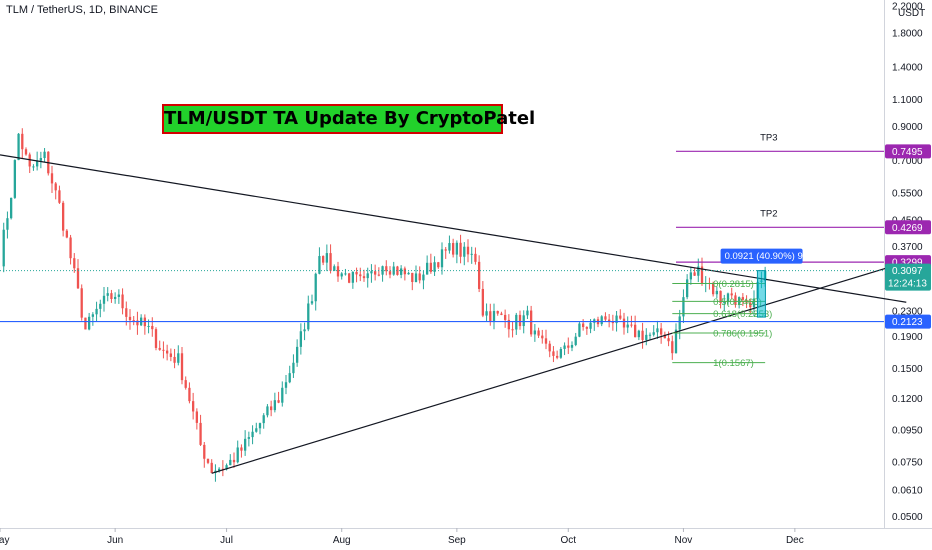  I want to click on price-tag-value: 0.7495, so click(907, 152).